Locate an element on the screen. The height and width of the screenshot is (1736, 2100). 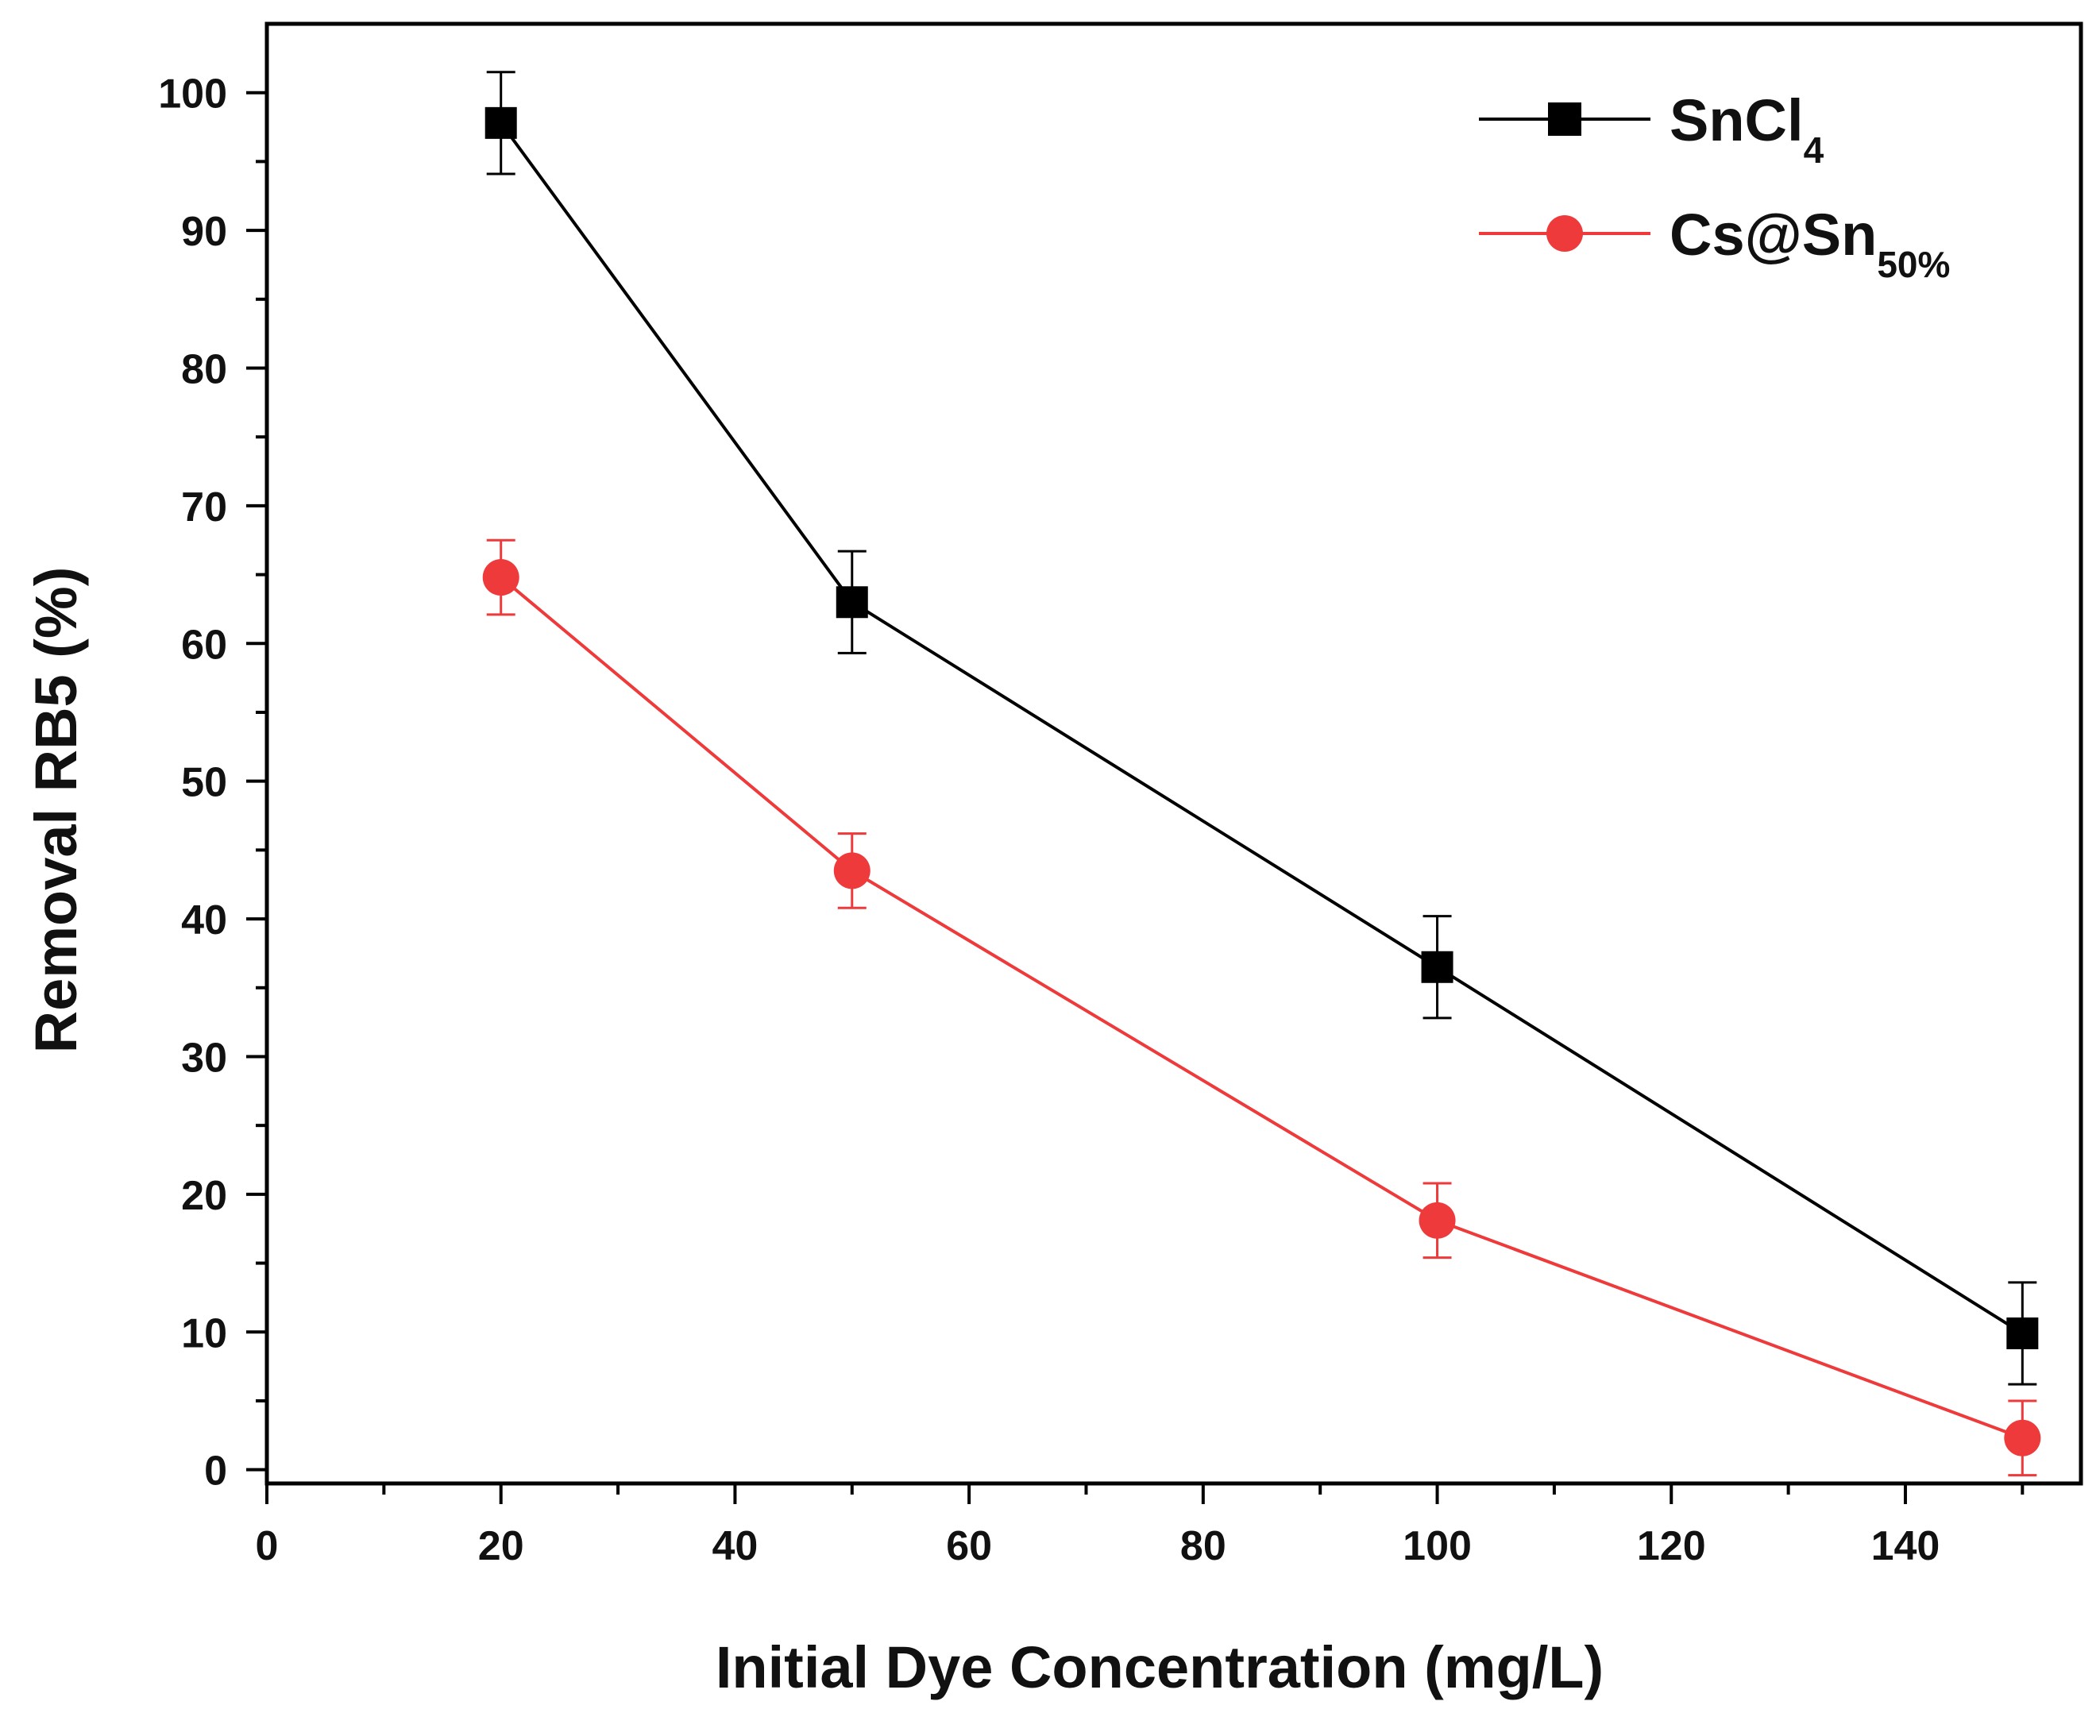
x-tick-label: 60 is located at coordinates (969, 1546).